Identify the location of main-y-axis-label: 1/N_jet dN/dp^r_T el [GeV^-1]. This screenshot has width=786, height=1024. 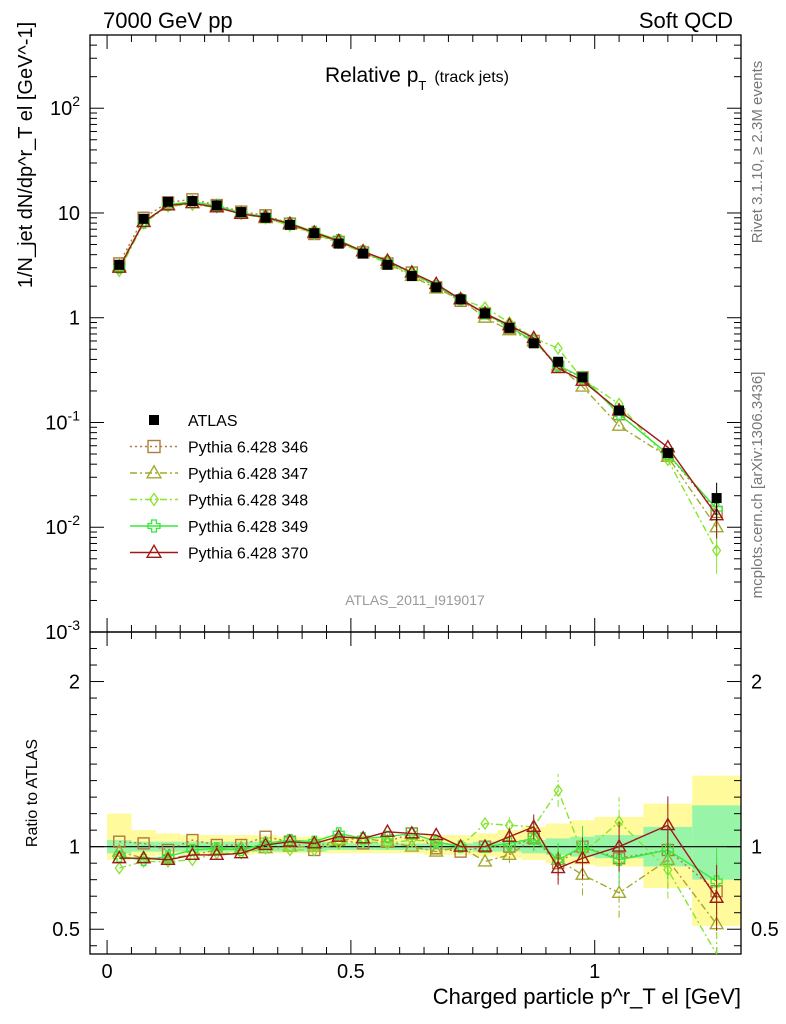
(26, 155).